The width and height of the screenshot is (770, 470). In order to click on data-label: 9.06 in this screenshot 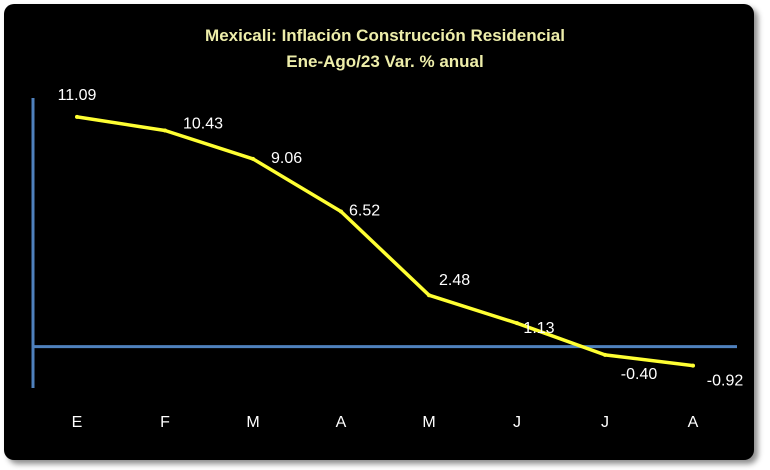, I will do `click(286, 158)`.